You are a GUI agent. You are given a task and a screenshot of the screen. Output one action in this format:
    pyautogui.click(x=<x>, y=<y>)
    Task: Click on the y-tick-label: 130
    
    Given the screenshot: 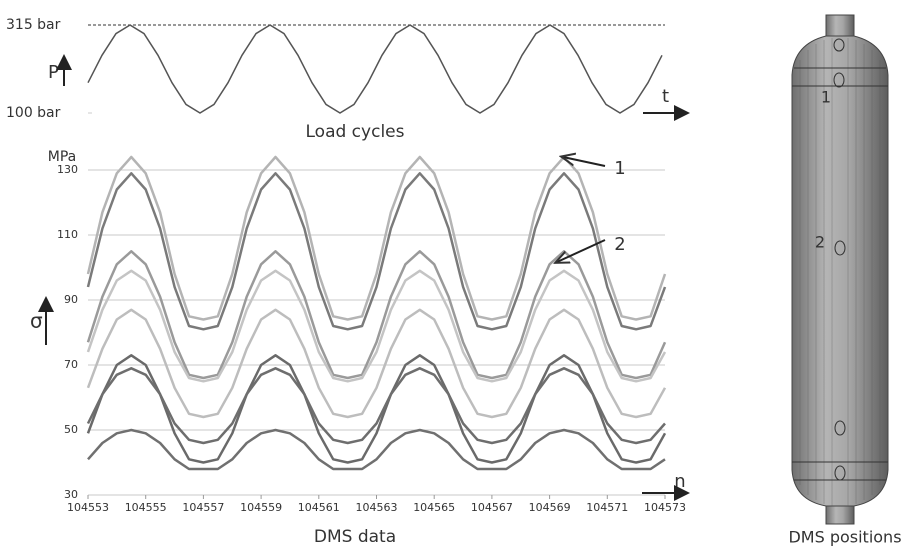 What is the action you would take?
    pyautogui.click(x=67, y=169)
    